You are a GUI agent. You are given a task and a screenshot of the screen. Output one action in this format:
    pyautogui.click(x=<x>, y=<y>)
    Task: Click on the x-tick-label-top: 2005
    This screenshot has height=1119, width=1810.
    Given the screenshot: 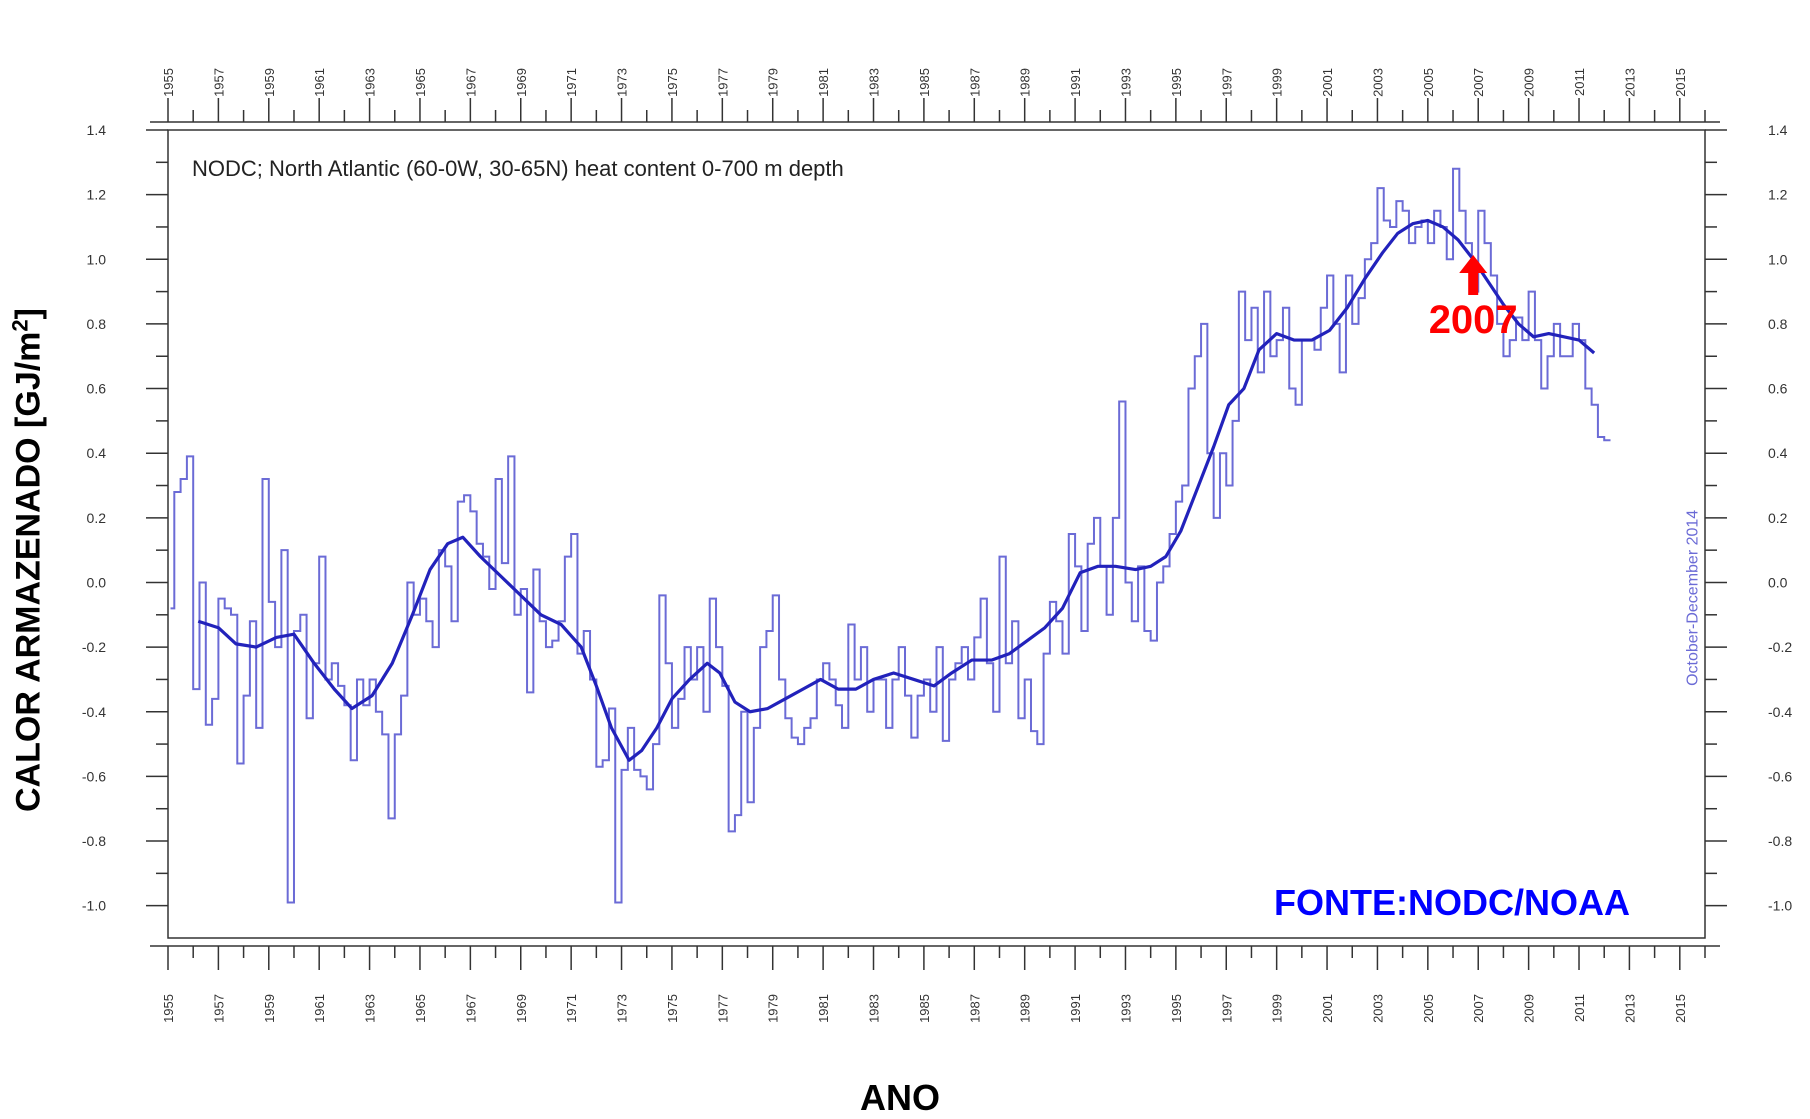 What is the action you would take?
    pyautogui.click(x=1428, y=82)
    